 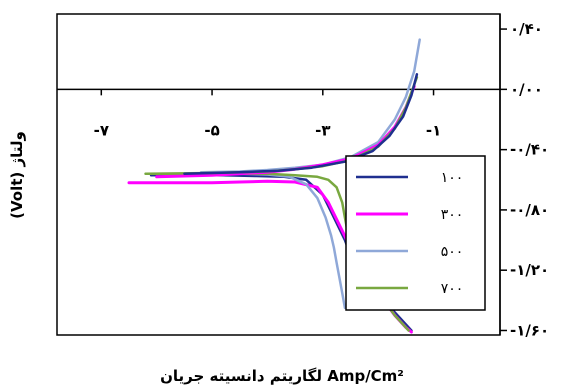 I want to click on y-tick-label: ۰/۴۰, so click(x=526, y=29).